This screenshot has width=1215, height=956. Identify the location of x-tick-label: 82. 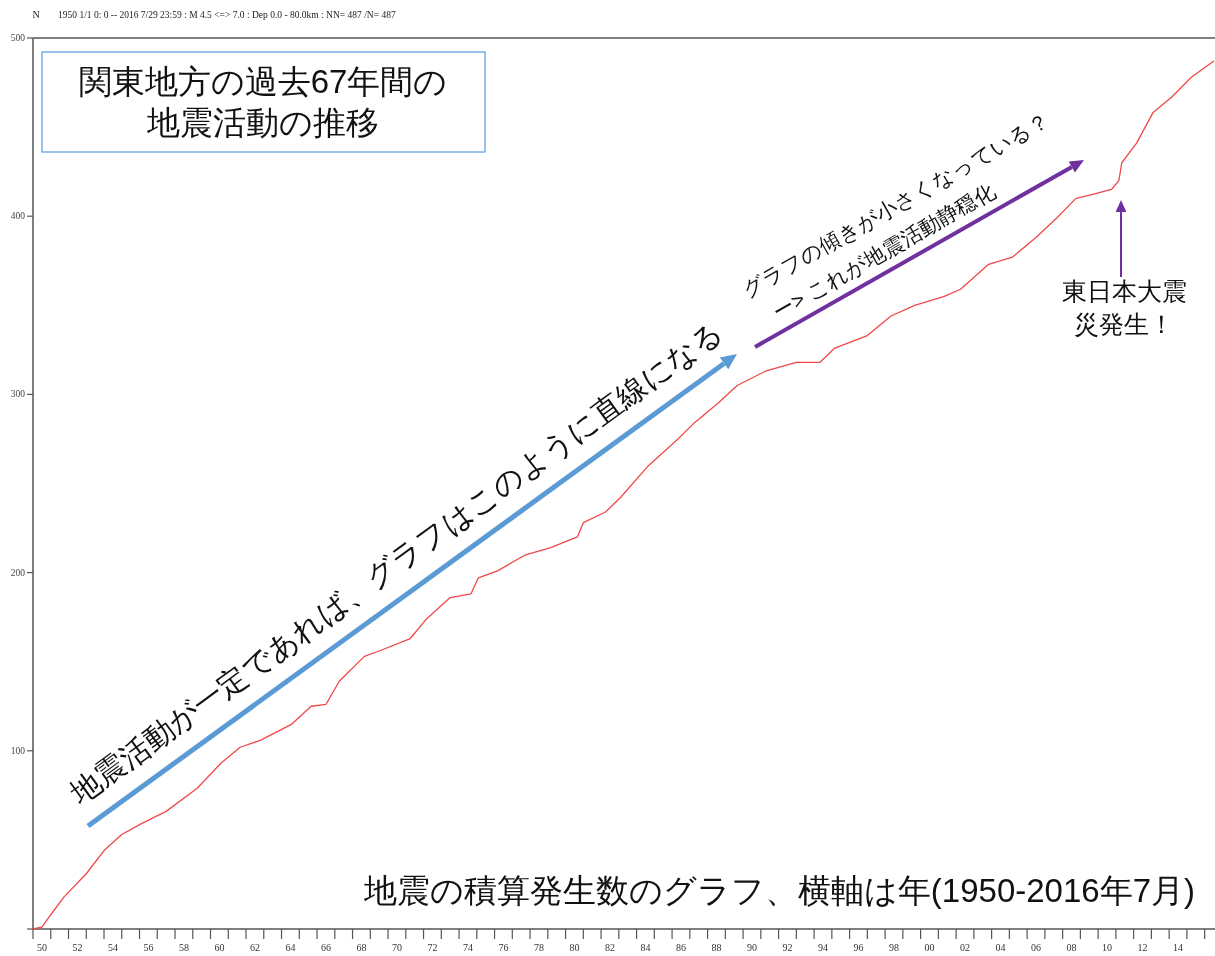
(609, 947).